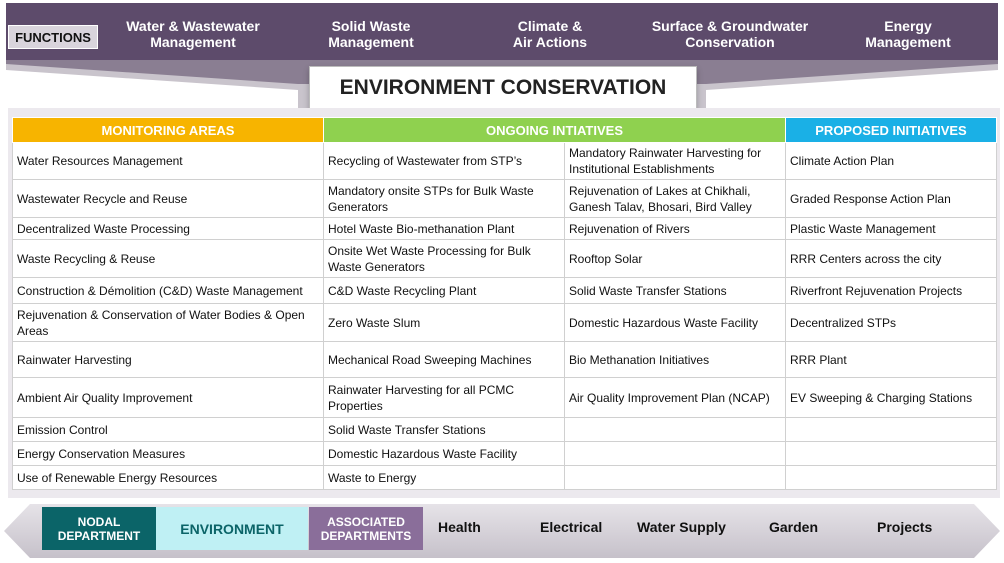 This screenshot has height=563, width=1004. I want to click on ongoing-initiative-cell: C&D Waste Recycling Plant, so click(444, 290).